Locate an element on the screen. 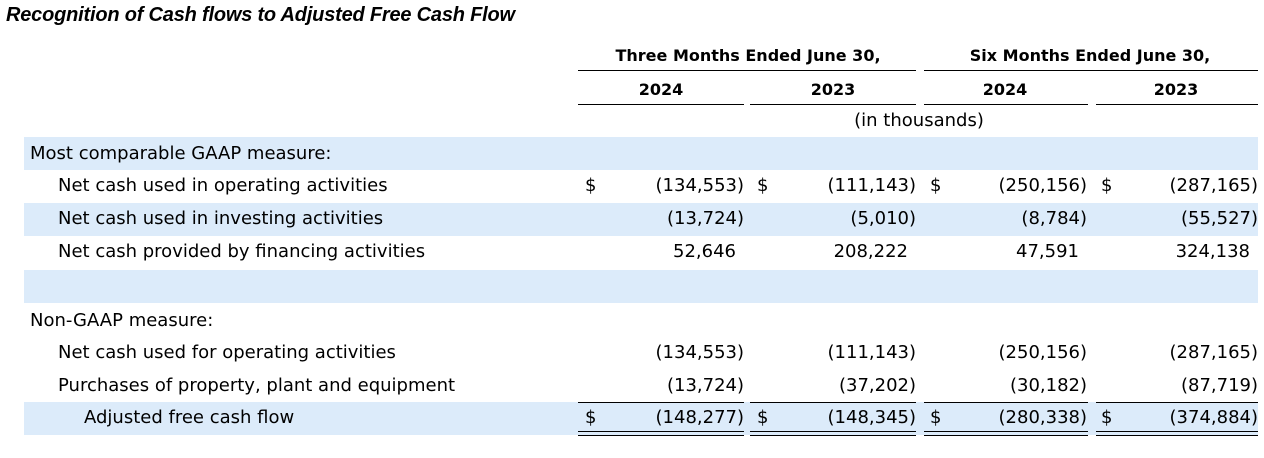 This screenshot has width=1264, height=458. value-operating-col4: (287,165) is located at coordinates (1213, 185).